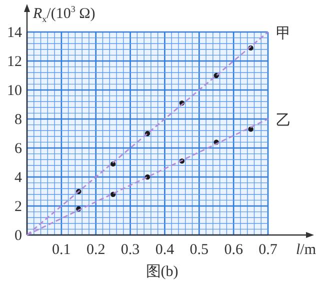  Describe the element at coordinates (61, 250) in the screenshot. I see `x-tick-label: 0.1` at that location.